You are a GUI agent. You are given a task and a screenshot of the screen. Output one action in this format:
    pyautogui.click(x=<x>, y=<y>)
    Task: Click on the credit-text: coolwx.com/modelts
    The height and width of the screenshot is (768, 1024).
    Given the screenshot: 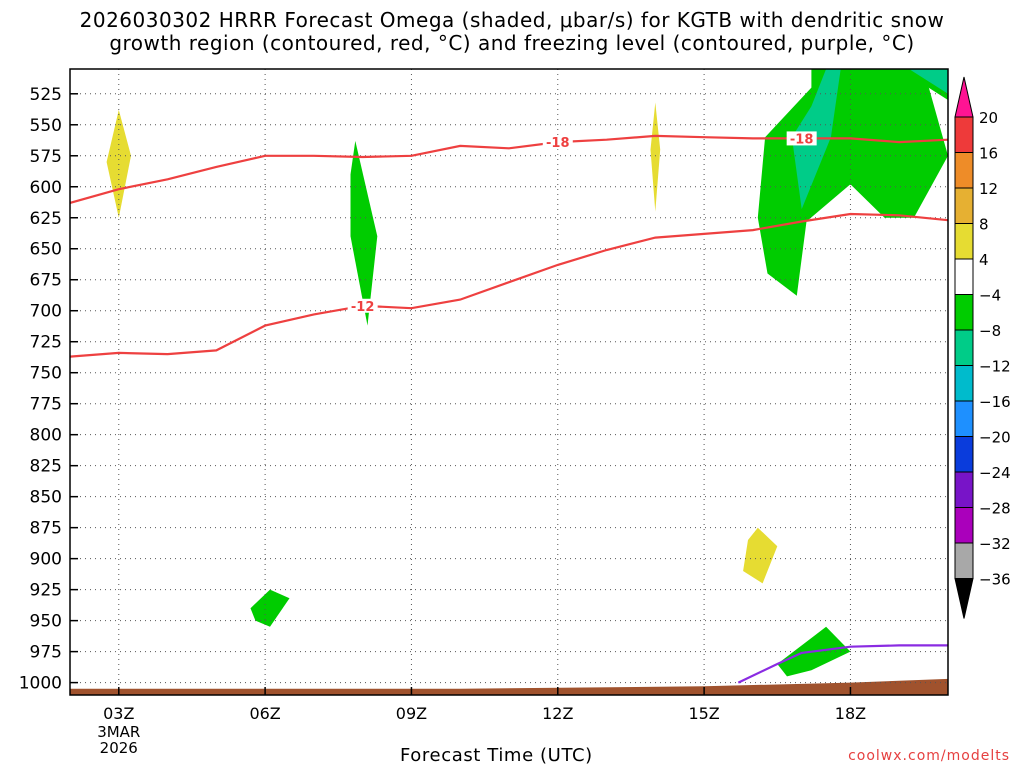 What is the action you would take?
    pyautogui.click(x=929, y=756)
    